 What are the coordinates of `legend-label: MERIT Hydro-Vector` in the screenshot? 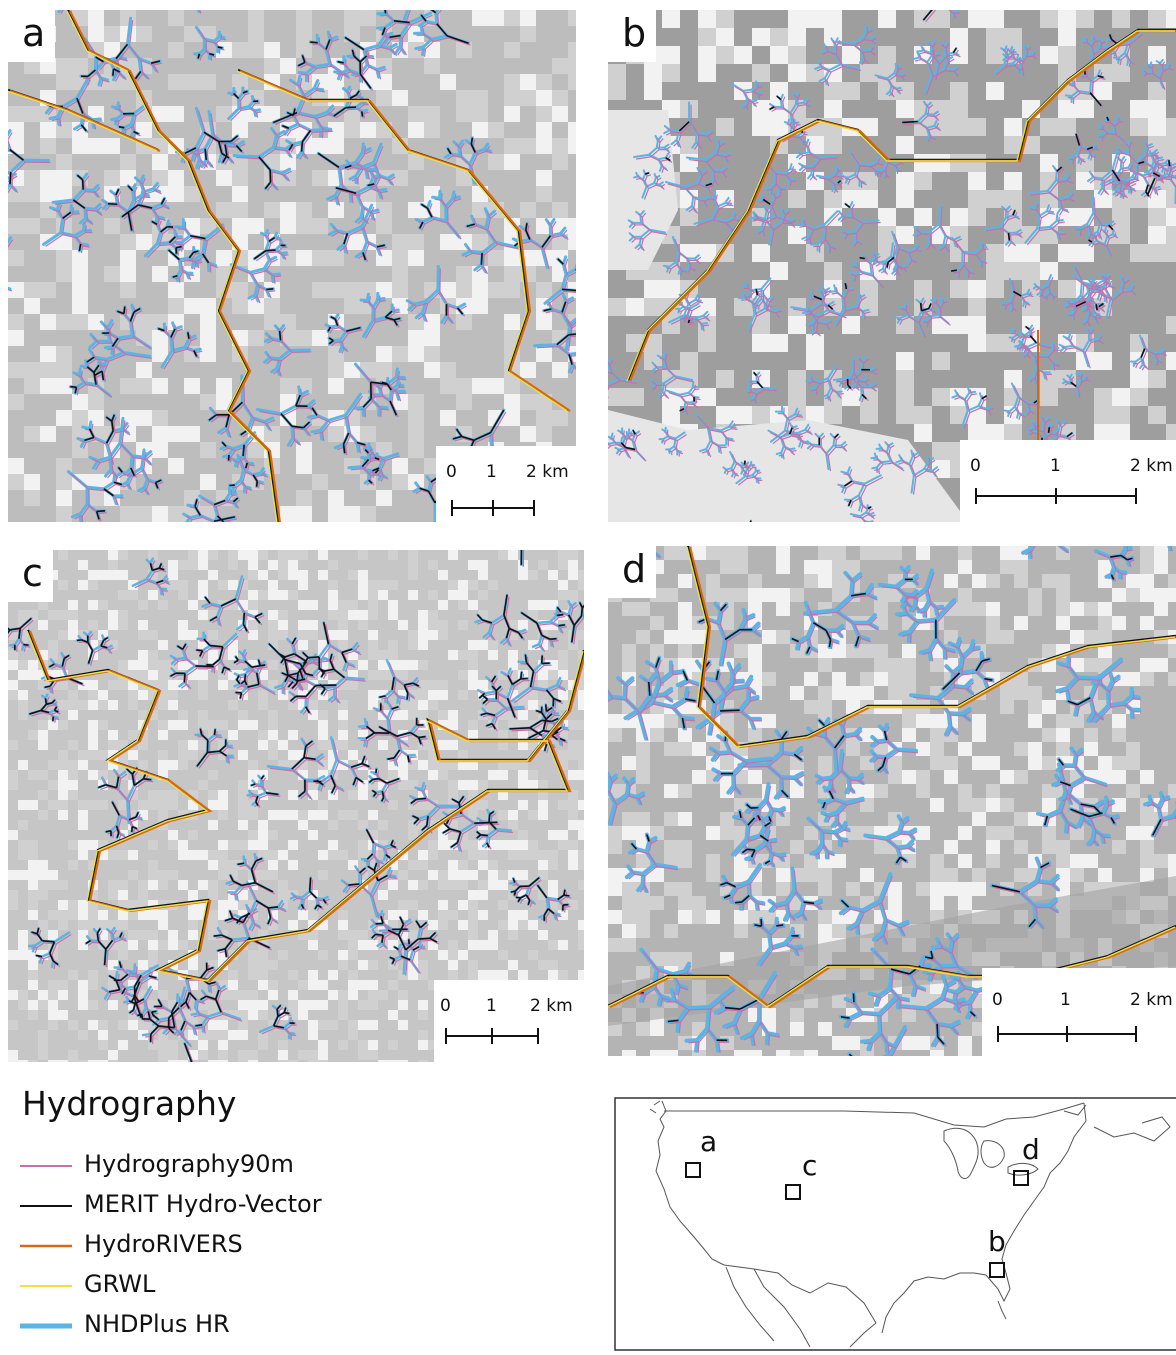 It's located at (203, 1204).